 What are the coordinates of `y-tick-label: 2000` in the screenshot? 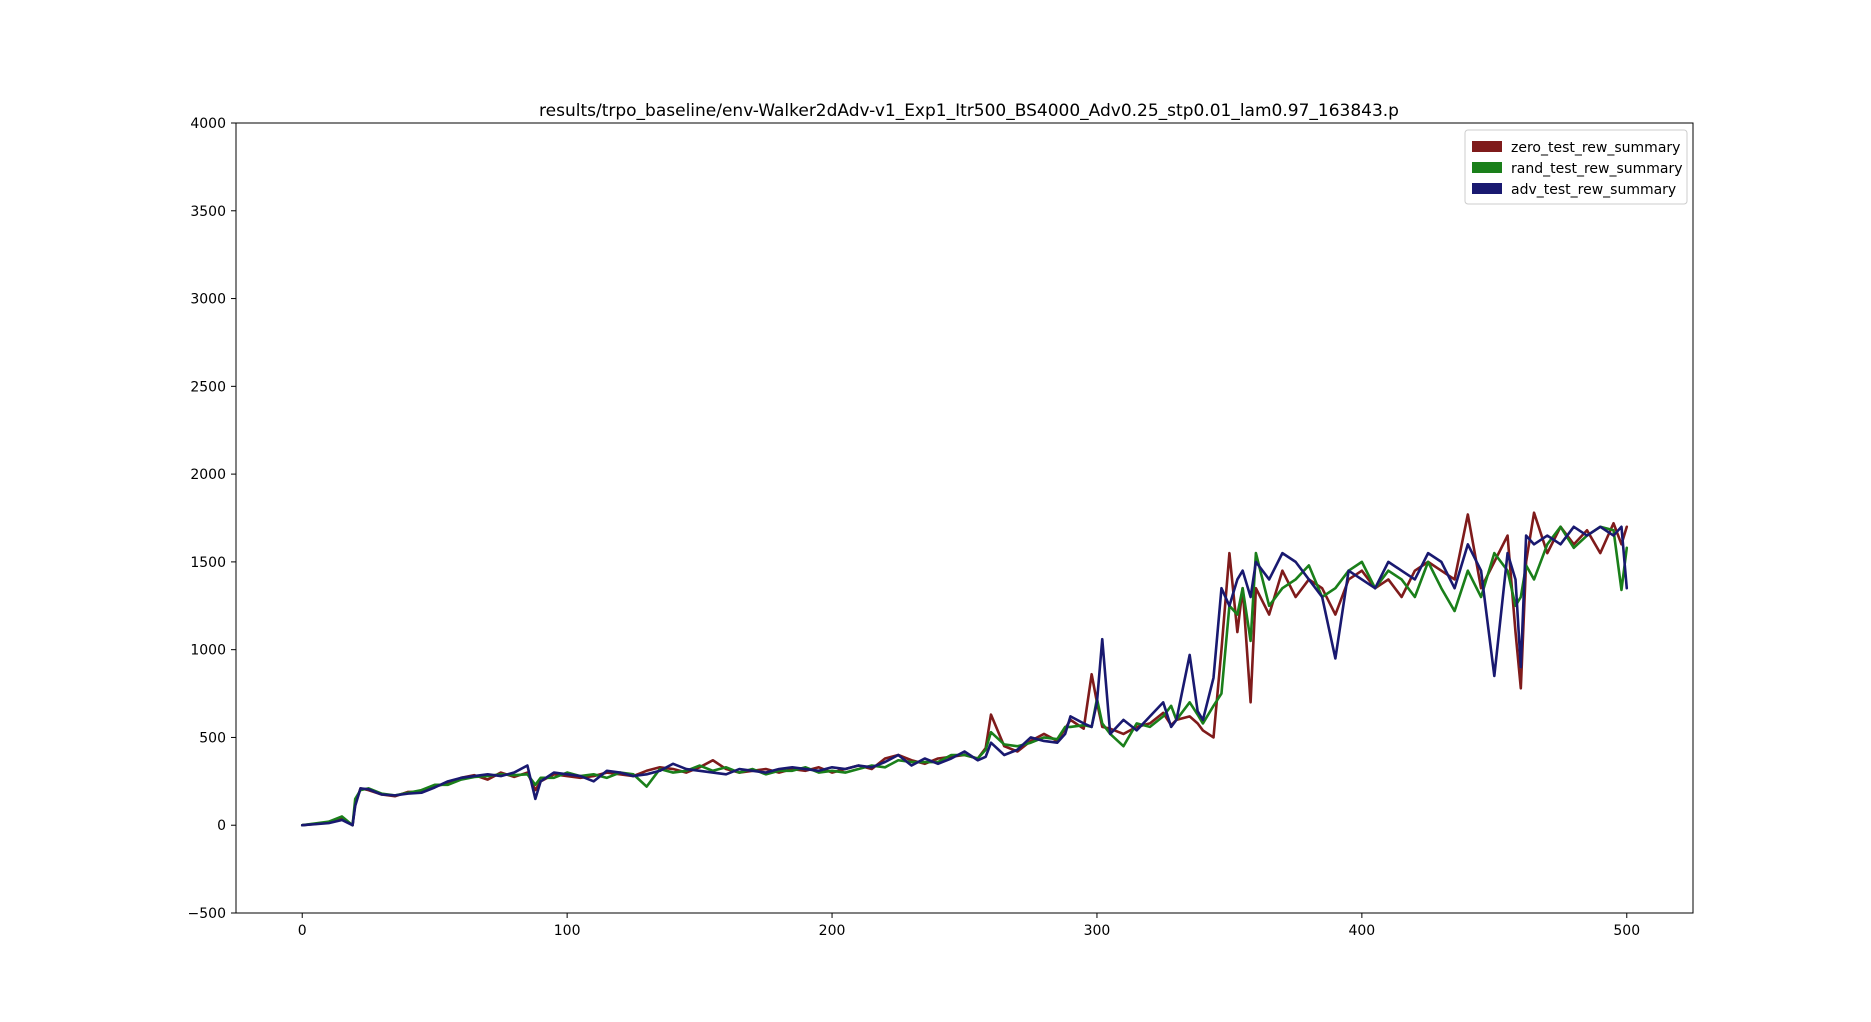 It's located at (208, 475).